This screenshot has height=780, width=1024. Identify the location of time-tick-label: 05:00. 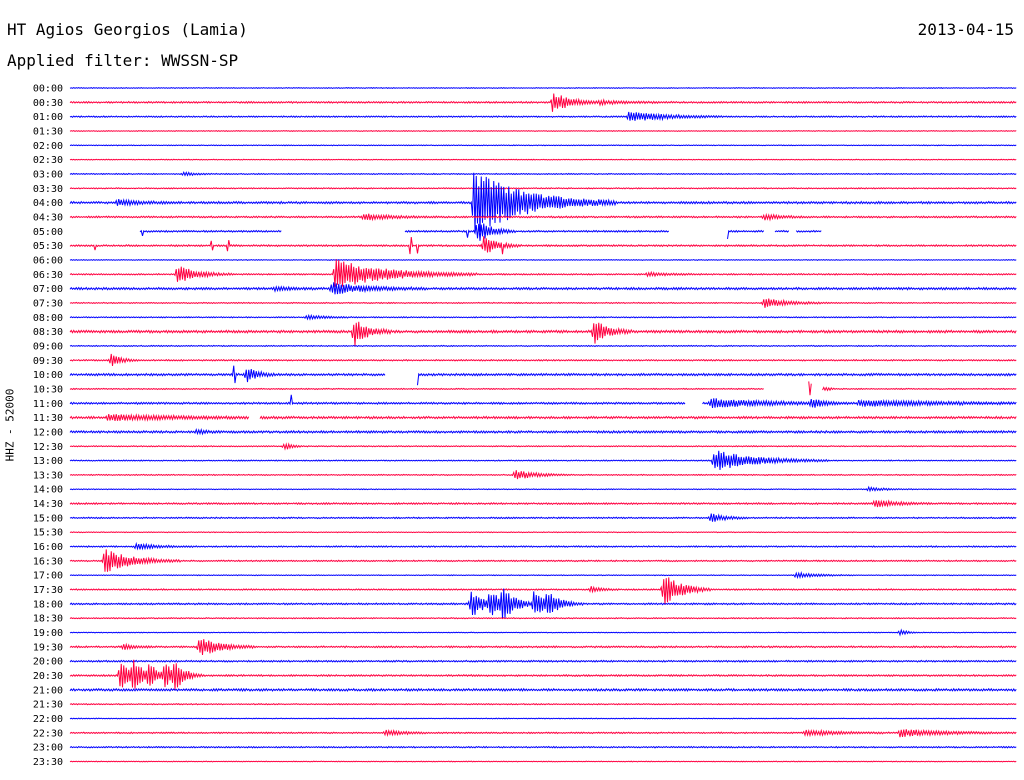
(48, 232).